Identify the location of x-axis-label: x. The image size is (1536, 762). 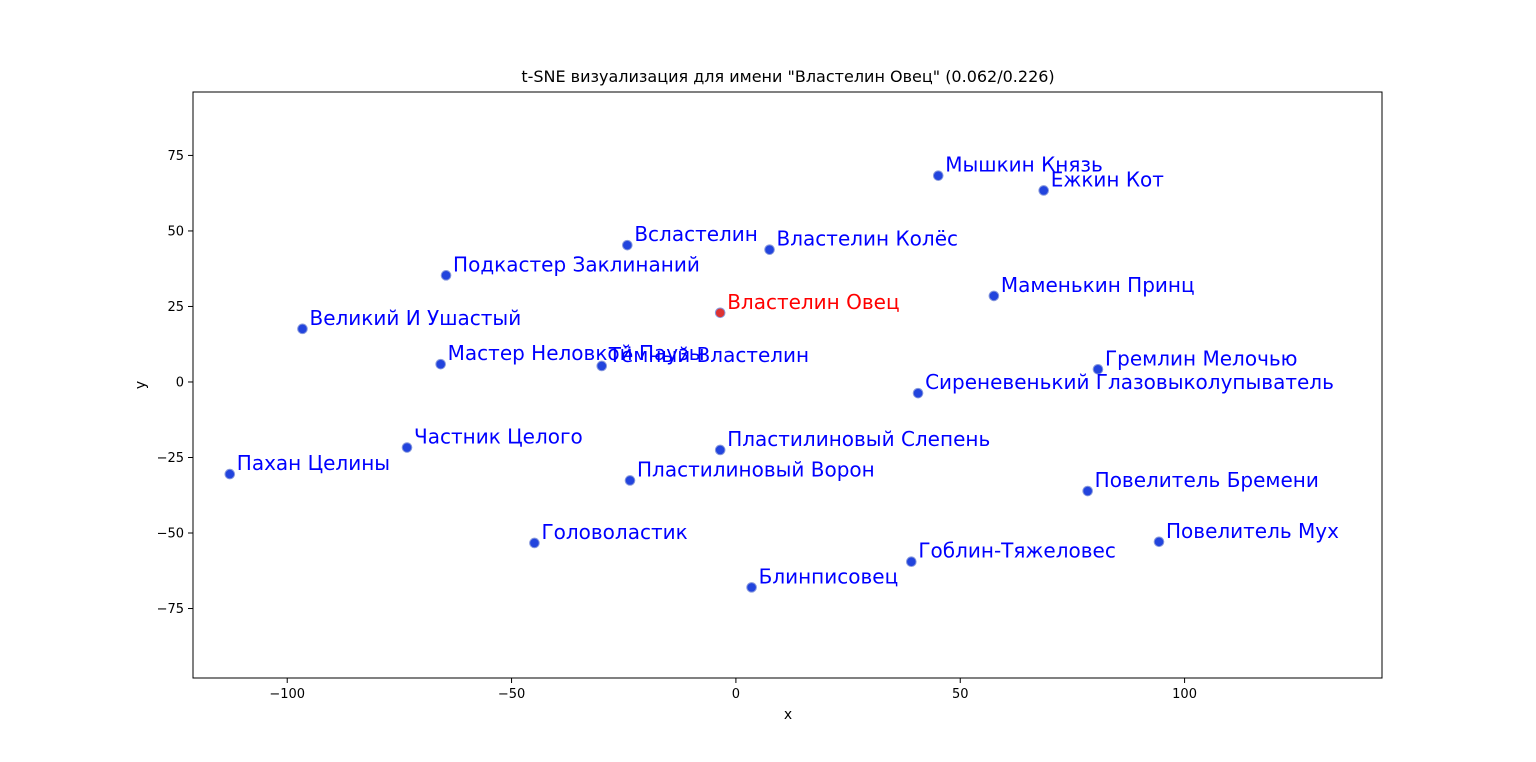
(788, 715).